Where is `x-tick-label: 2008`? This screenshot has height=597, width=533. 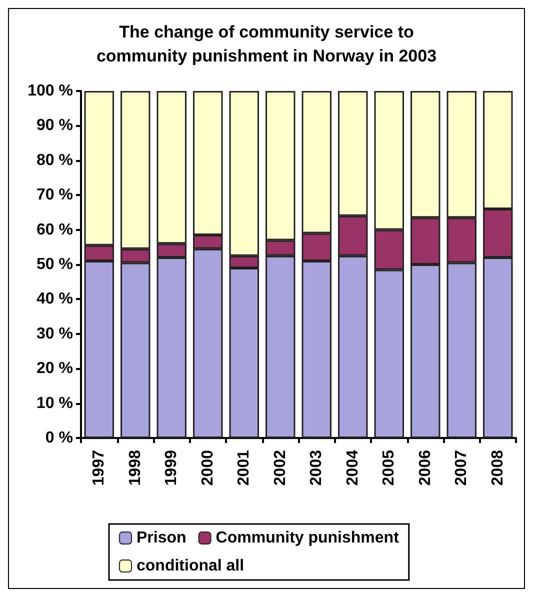
x-tick-label: 2008 is located at coordinates (497, 468).